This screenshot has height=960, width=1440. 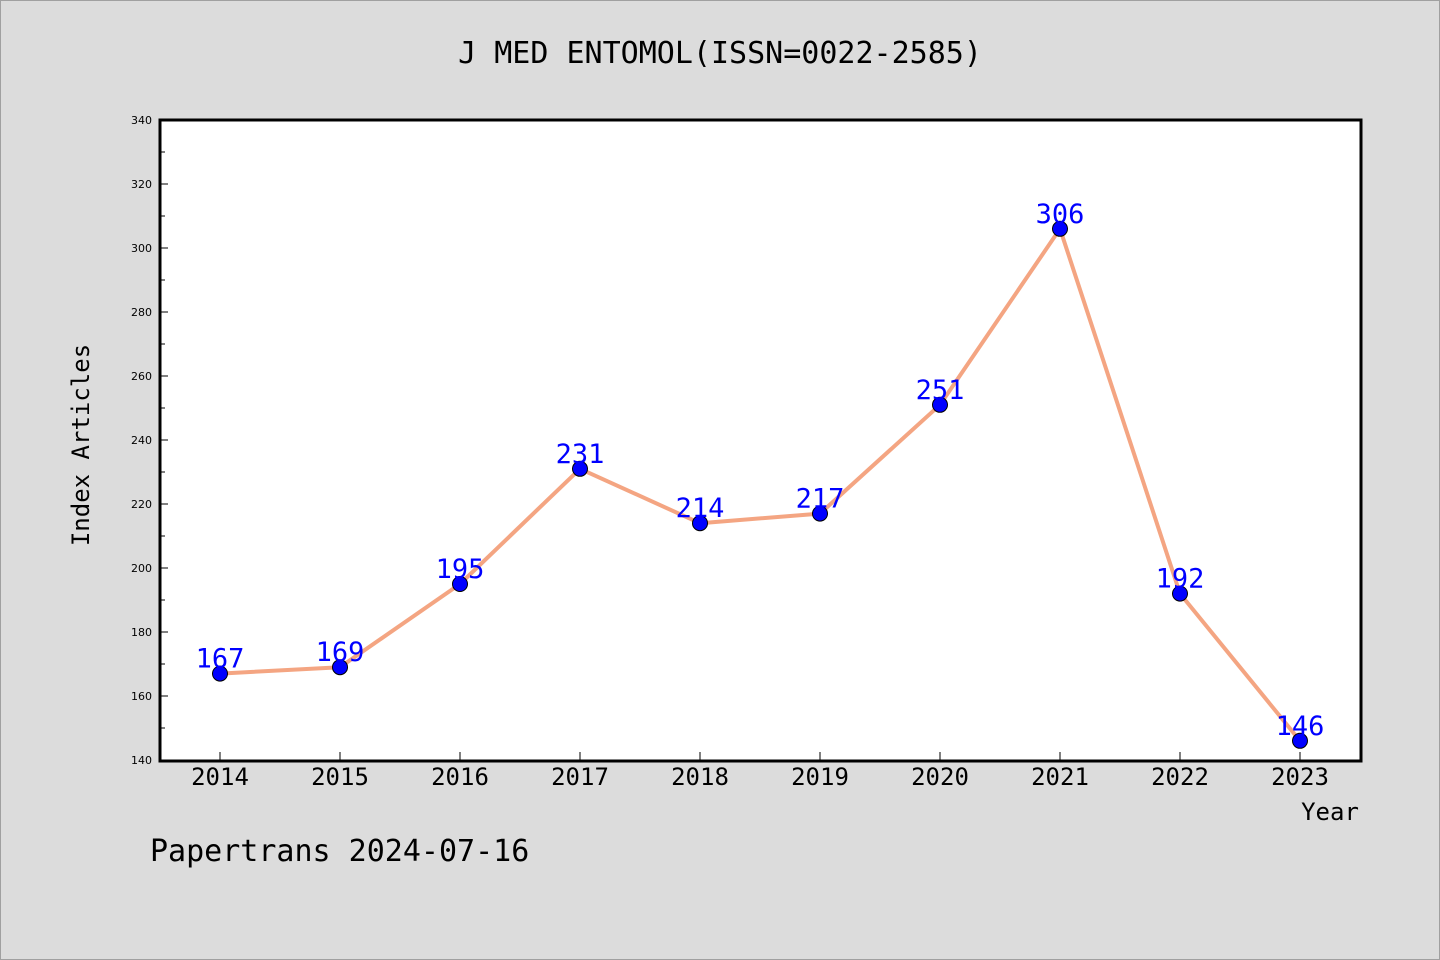 I want to click on chart-title: J MED ENTOMOL(ISSN=0022-2585), so click(x=720, y=53).